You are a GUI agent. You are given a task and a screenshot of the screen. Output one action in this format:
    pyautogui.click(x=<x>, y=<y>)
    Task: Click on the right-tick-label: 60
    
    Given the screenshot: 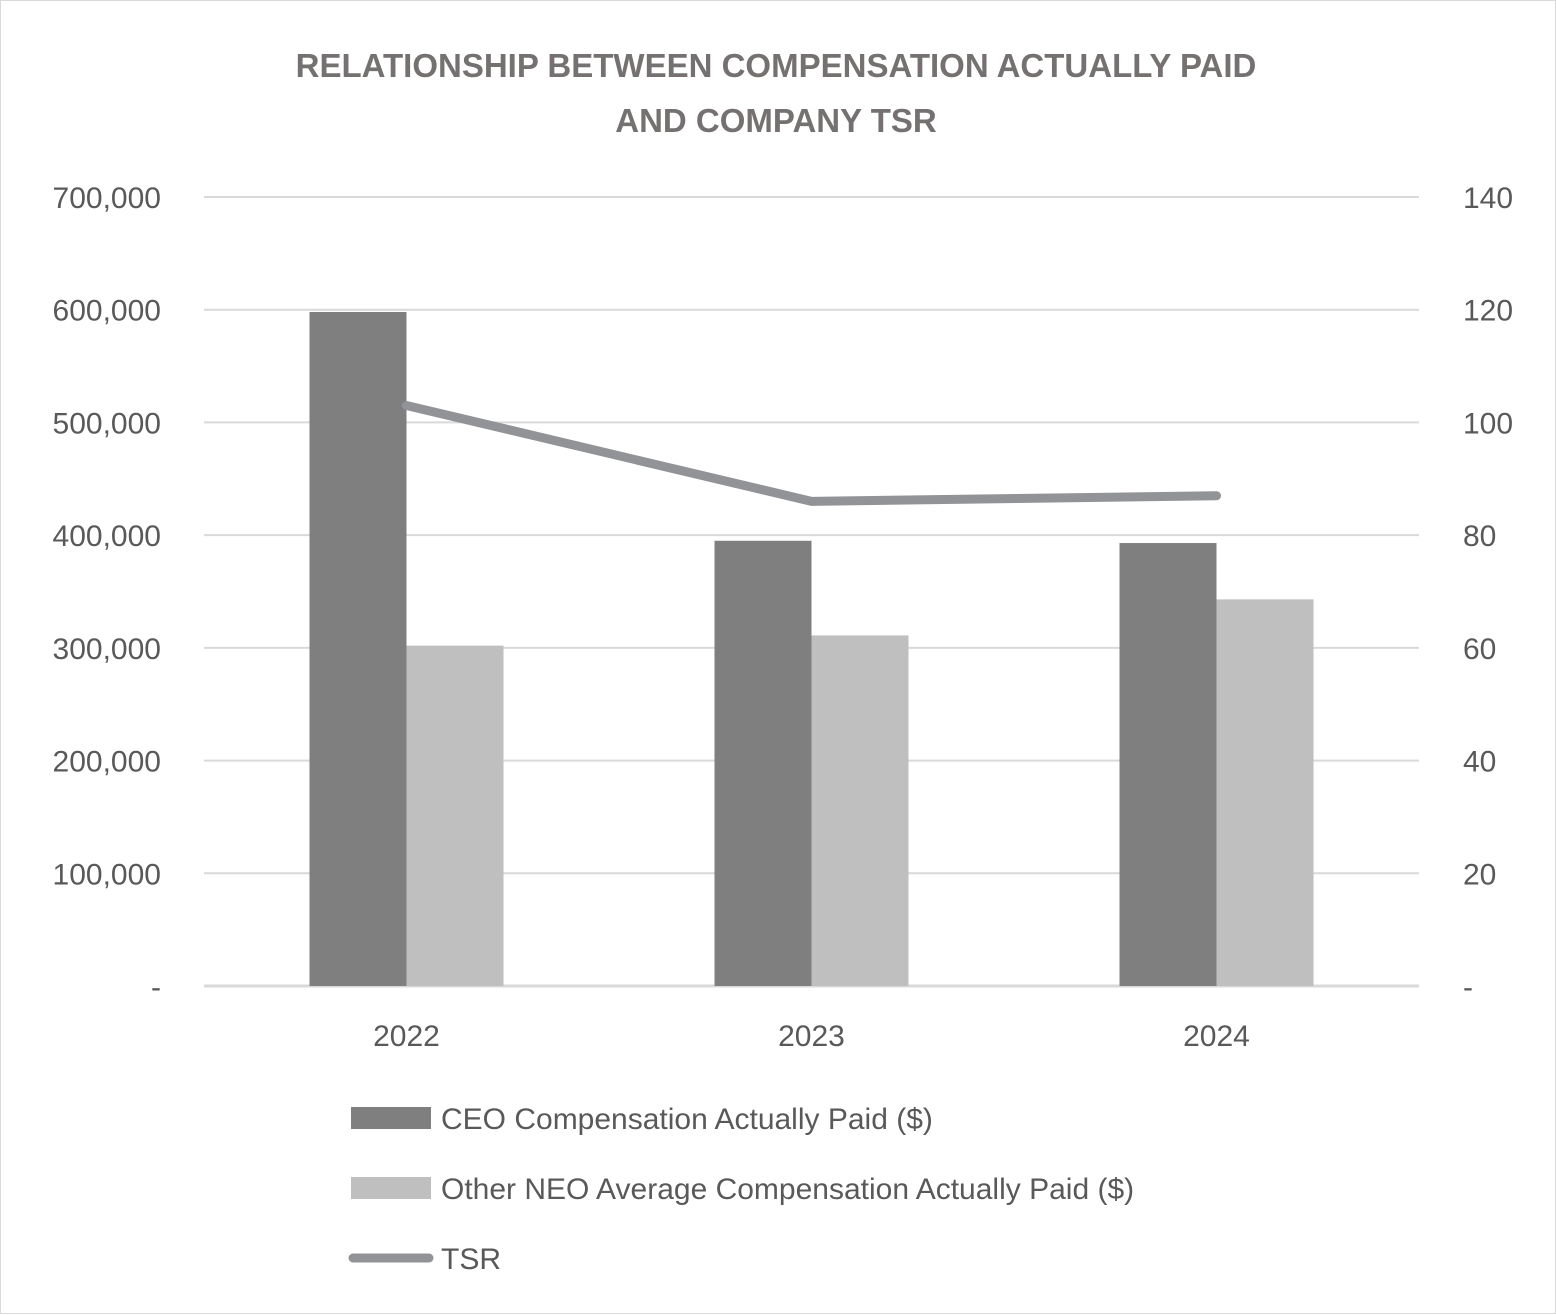 What is the action you would take?
    pyautogui.click(x=1479, y=649)
    